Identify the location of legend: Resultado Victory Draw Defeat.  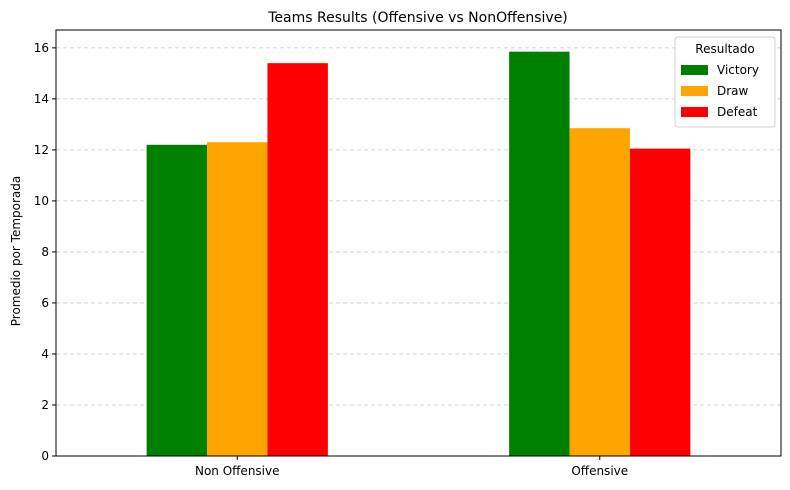
(725, 82).